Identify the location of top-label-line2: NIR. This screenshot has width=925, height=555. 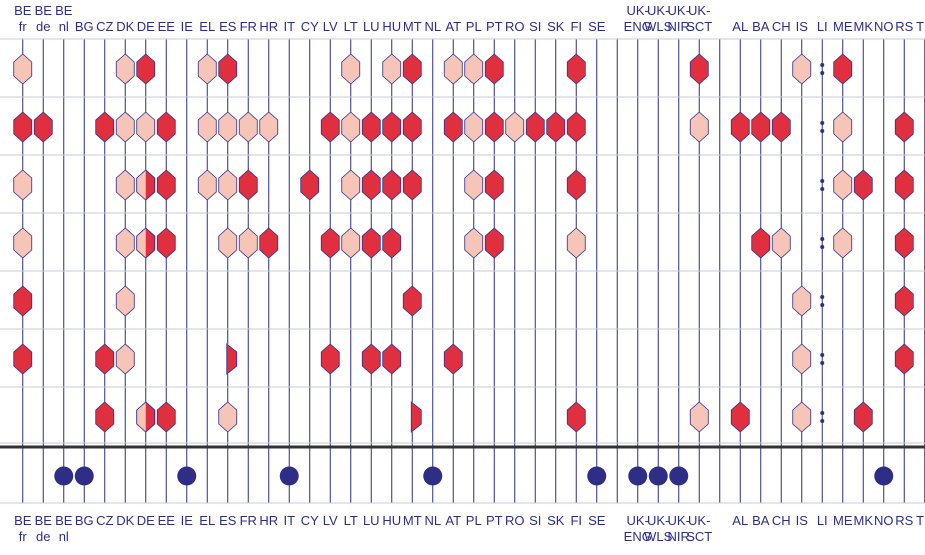
(679, 26).